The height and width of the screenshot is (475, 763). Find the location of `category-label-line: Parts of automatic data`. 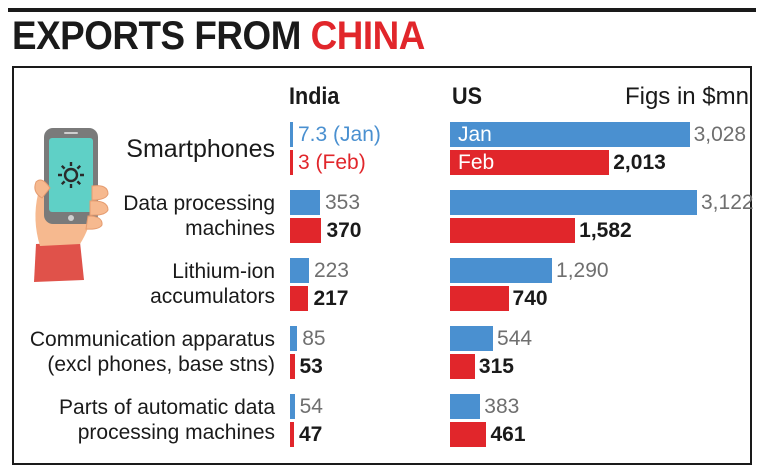

category-label-line: Parts of automatic data is located at coordinates (167, 407).